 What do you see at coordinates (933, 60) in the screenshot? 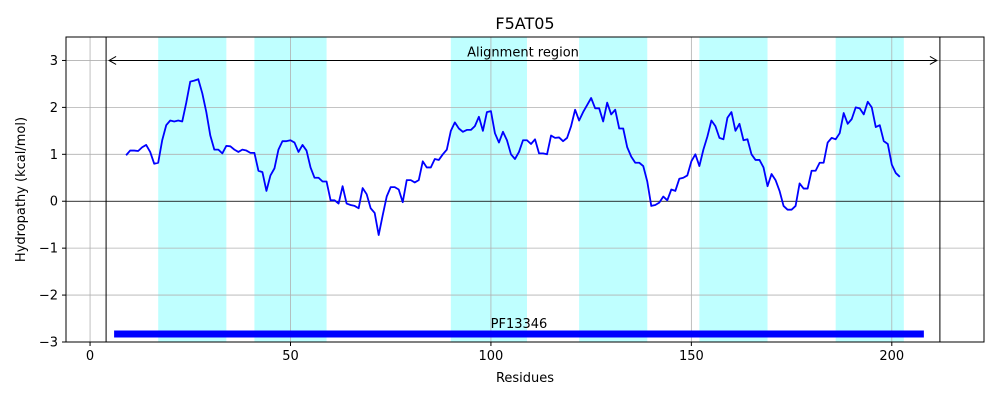
I see `alignment-arrow-right-head` at bounding box center [933, 60].